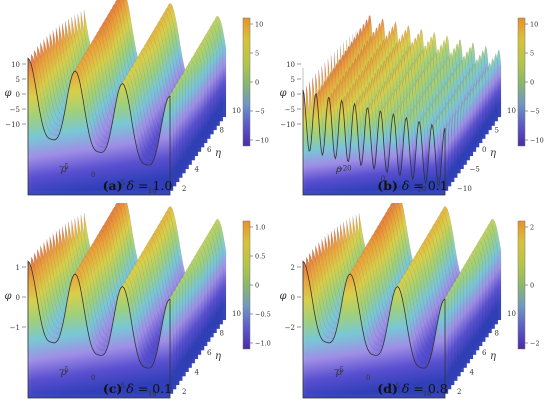  What do you see at coordinates (112, 185) in the screenshot?
I see `caption-letter: (a)` at bounding box center [112, 185].